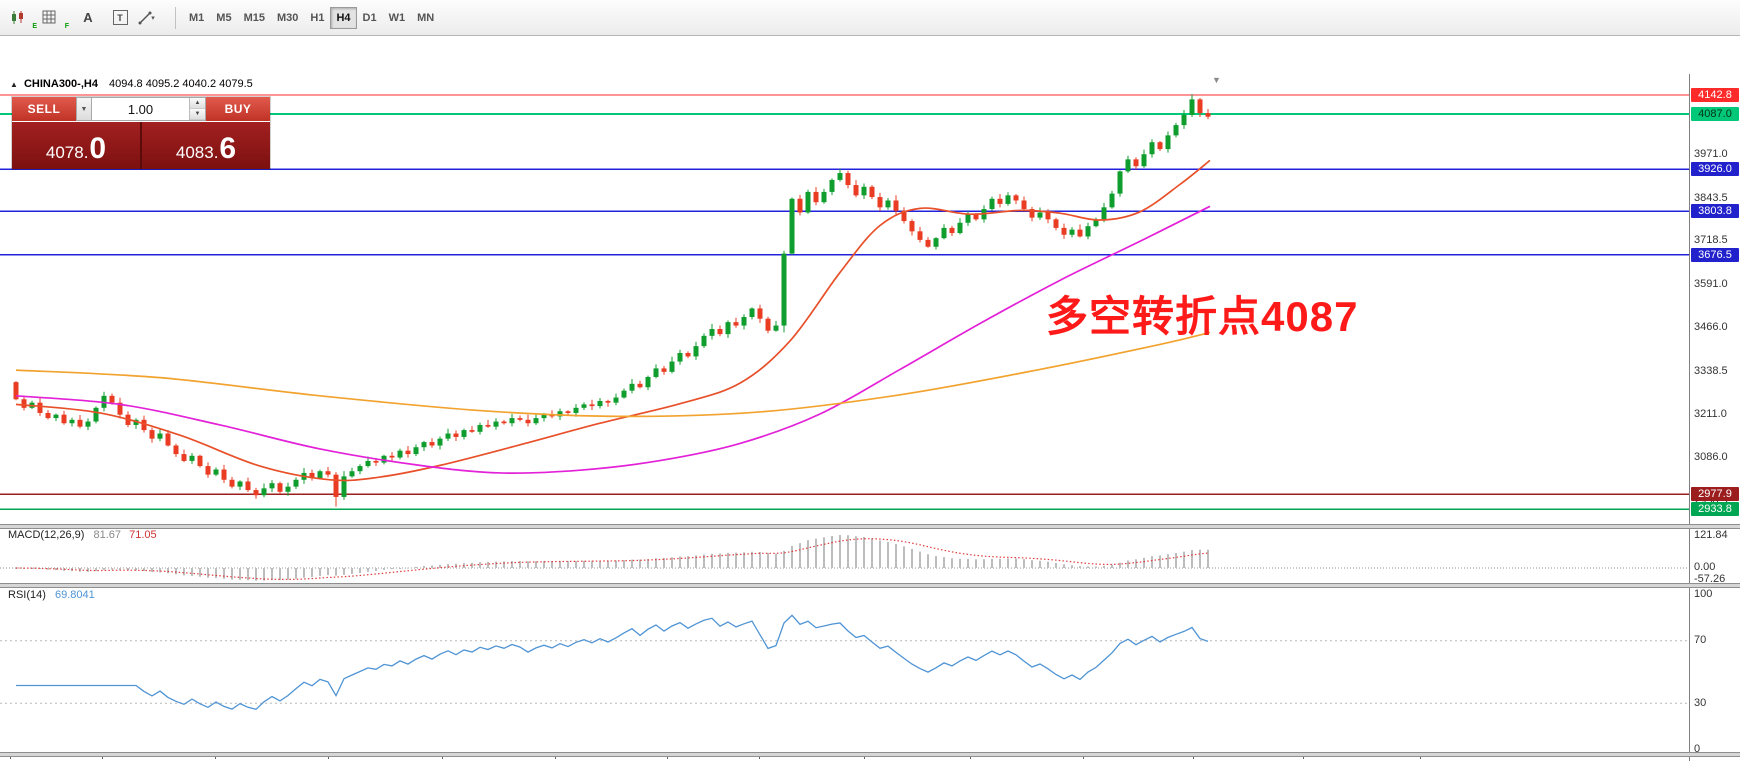 This screenshot has width=1740, height=761. I want to click on grid-icon: F, so click(56, 18).